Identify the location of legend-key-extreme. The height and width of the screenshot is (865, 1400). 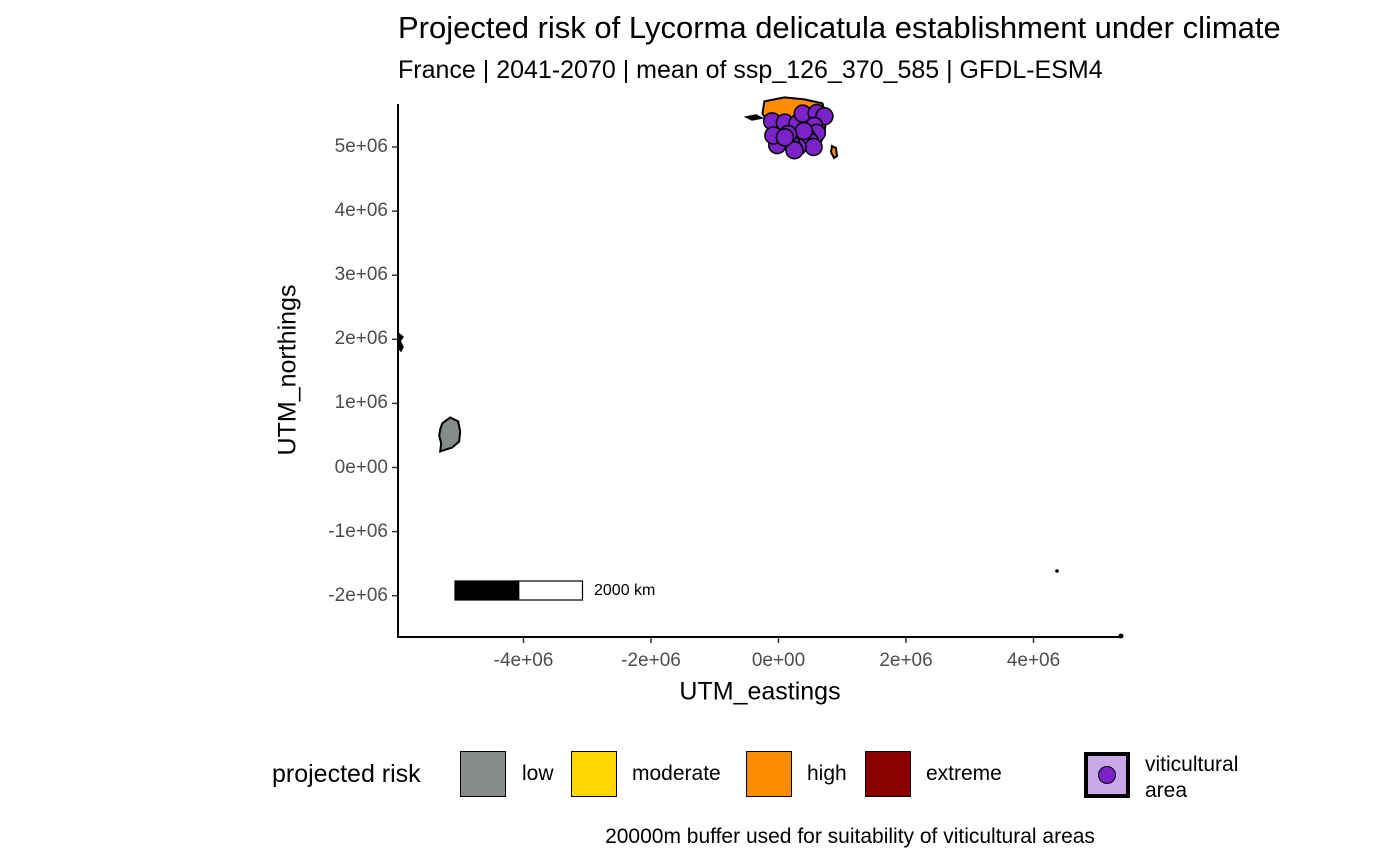
(888, 774).